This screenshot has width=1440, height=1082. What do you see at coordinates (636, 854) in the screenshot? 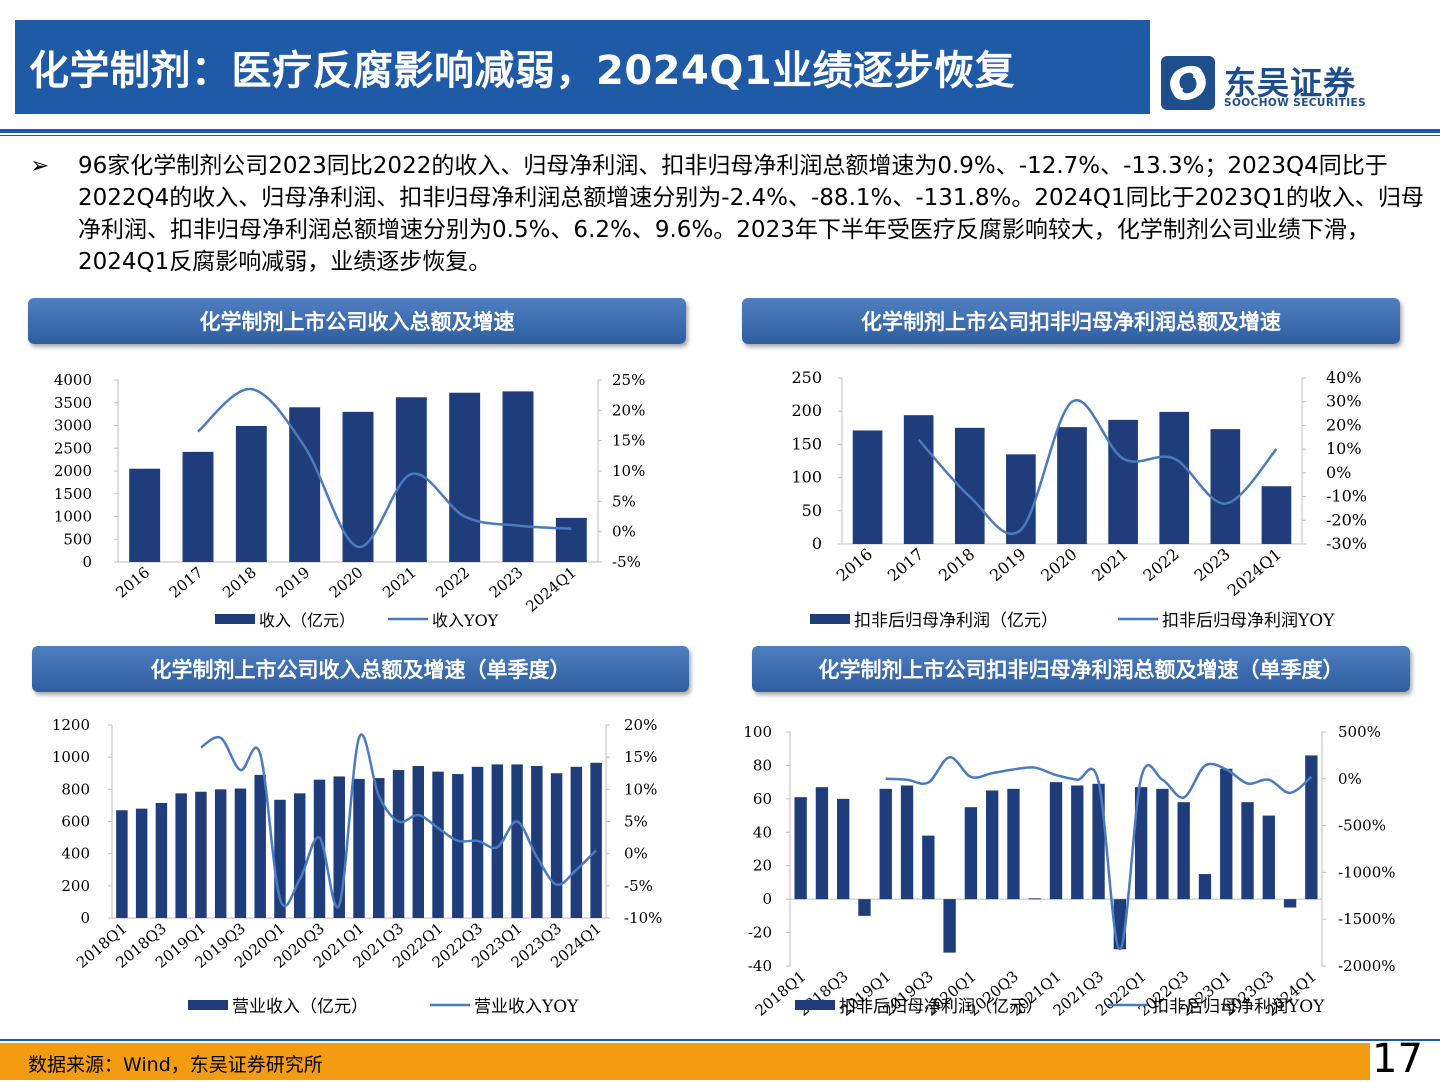
I see `right-tick-label: 0%` at bounding box center [636, 854].